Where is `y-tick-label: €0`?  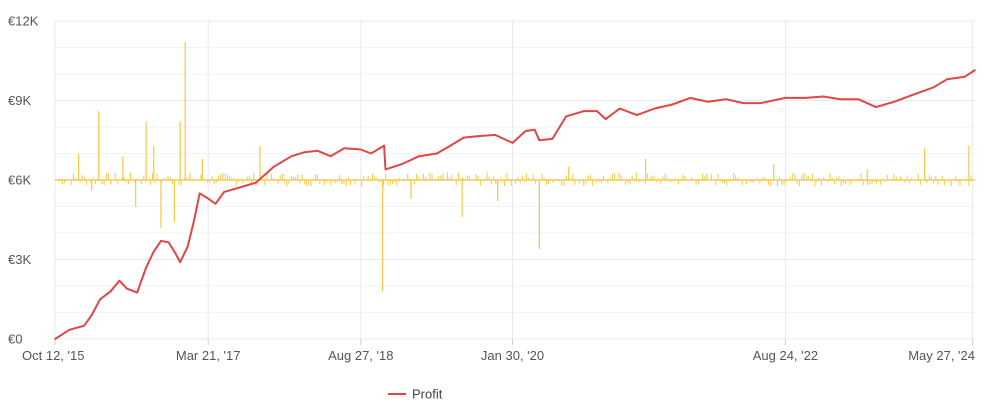 y-tick-label: €0 is located at coordinates (15, 339).